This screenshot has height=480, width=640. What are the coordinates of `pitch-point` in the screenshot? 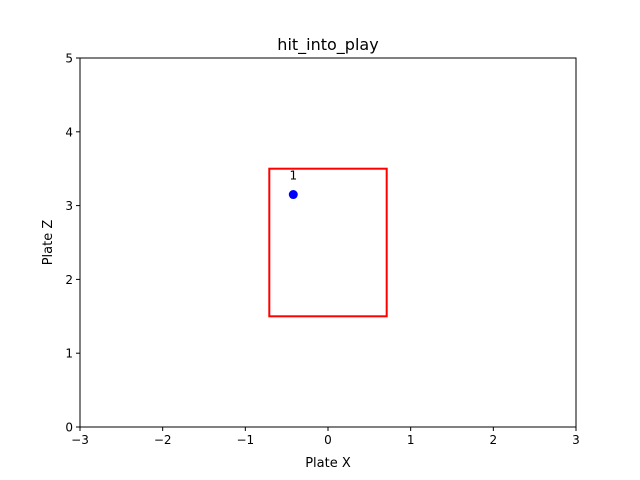 It's located at (293, 195).